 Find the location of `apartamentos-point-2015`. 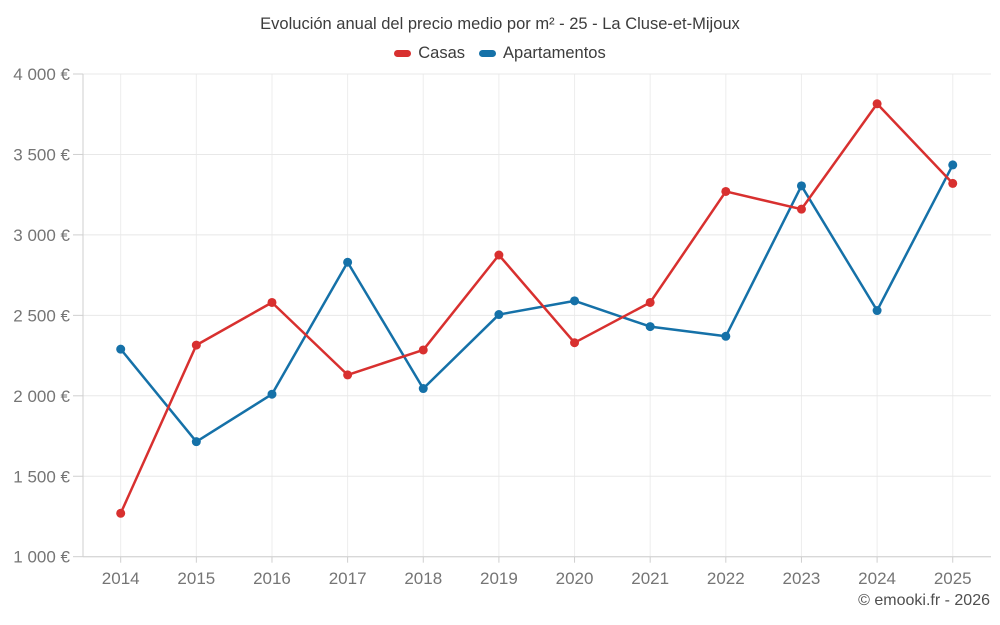

apartamentos-point-2015 is located at coordinates (196, 442).